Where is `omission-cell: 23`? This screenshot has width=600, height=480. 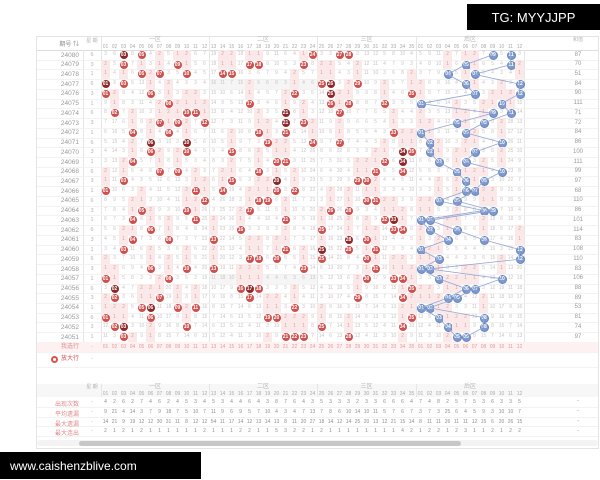 omission-cell: 23 is located at coordinates (222, 229).